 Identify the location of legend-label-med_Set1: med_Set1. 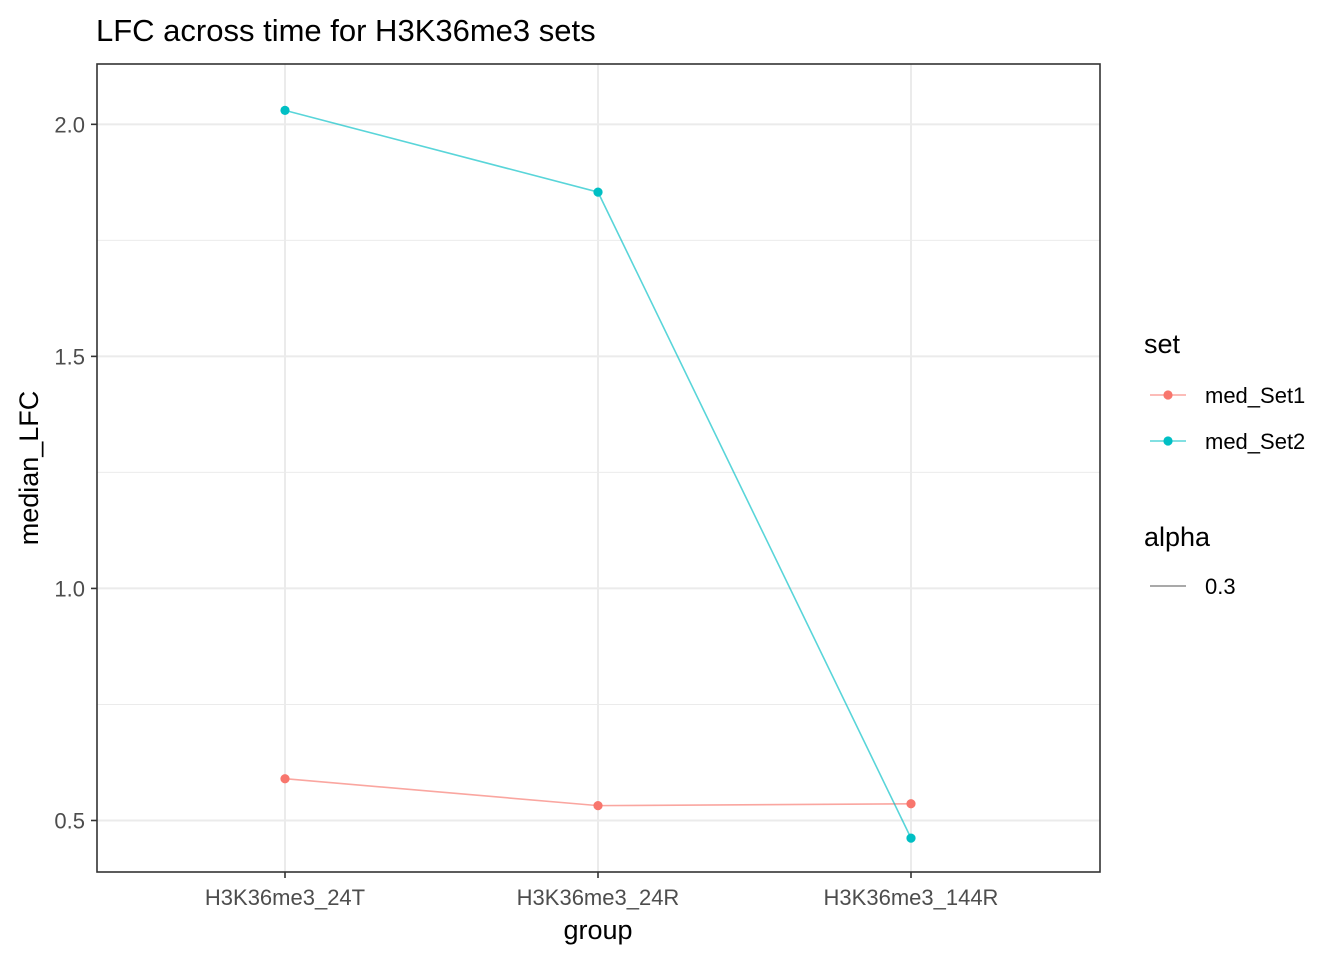
(1255, 395).